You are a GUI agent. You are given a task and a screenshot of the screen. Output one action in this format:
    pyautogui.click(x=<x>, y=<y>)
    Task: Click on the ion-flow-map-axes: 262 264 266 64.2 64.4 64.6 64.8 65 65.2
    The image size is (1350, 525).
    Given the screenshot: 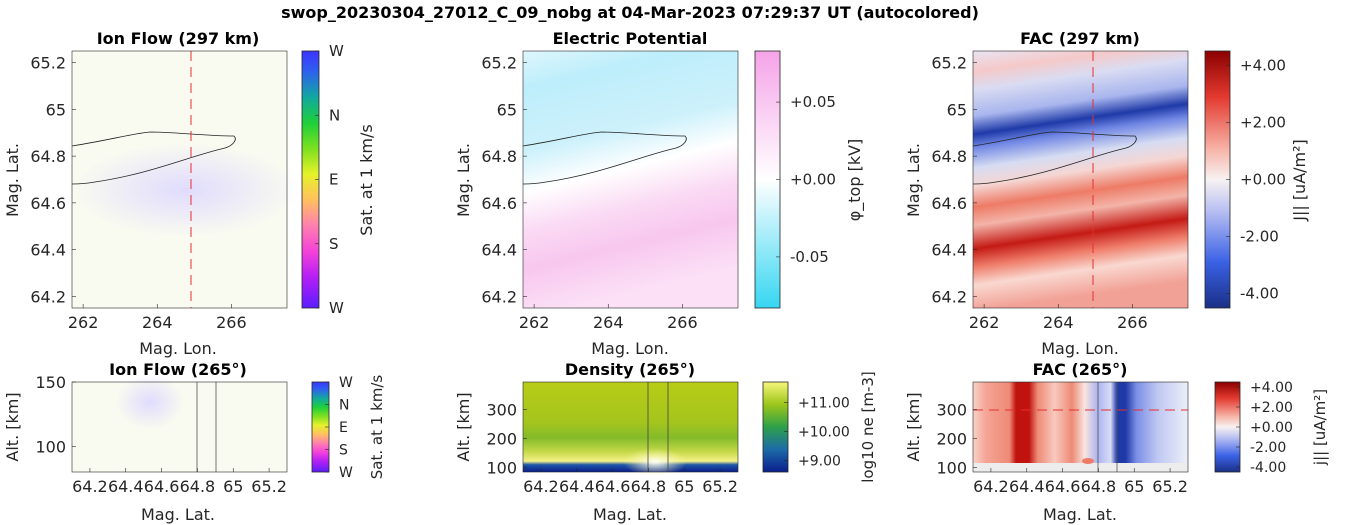 What is the action you would take?
    pyautogui.click(x=159, y=191)
    